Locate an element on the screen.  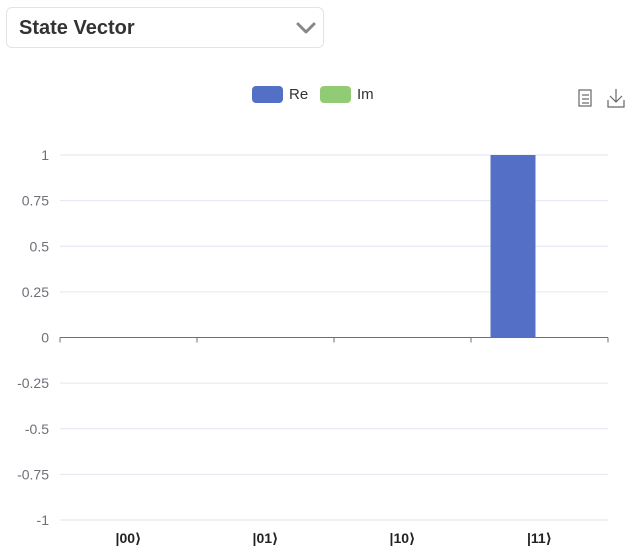
legend-swatch-im is located at coordinates (335, 94).